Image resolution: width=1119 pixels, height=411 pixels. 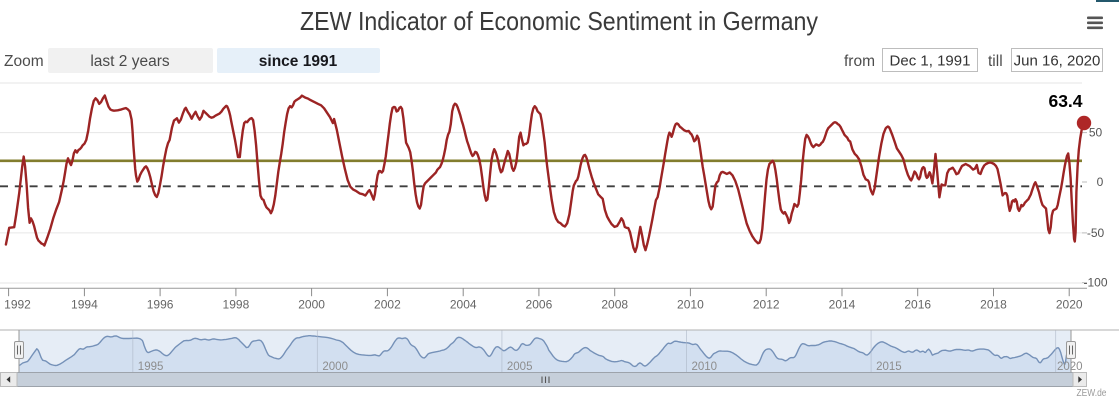 What do you see at coordinates (24, 61) in the screenshot?
I see `svg-text: Zoom` at bounding box center [24, 61].